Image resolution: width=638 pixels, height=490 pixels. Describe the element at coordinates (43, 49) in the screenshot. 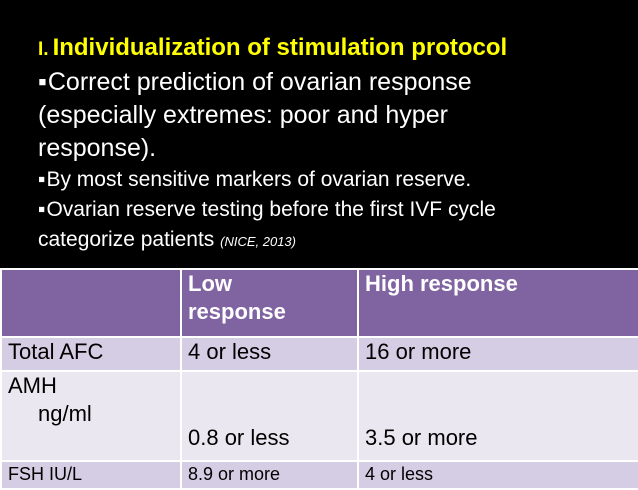

I see `title-numeral: I.` at that location.